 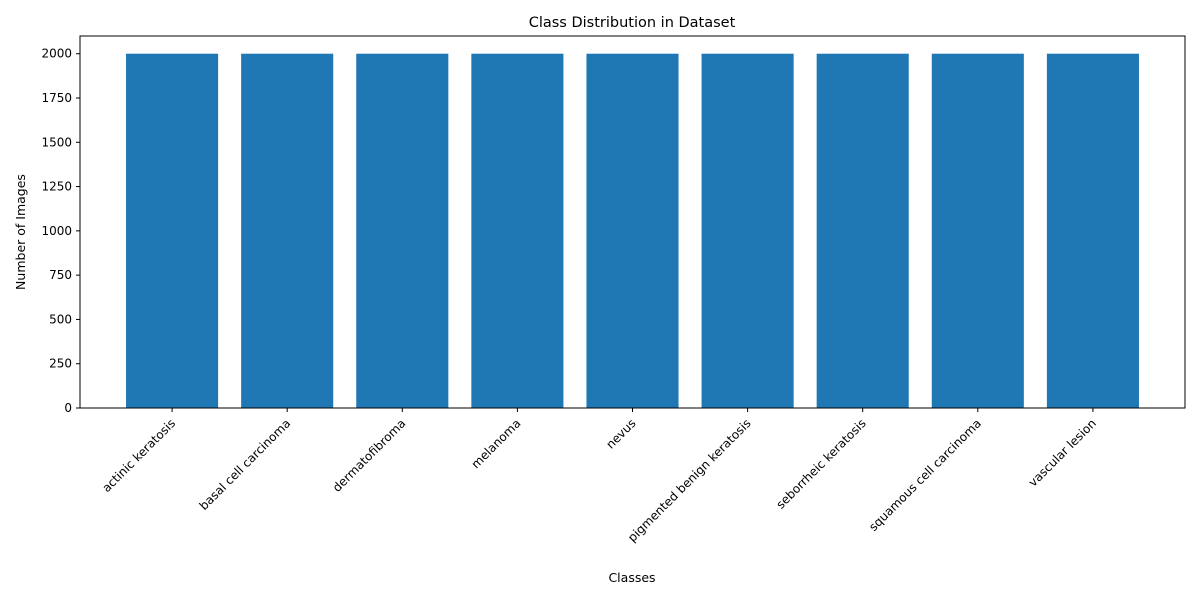 I want to click on x-tick-label: pigmented benign keratosis, so click(x=689, y=480).